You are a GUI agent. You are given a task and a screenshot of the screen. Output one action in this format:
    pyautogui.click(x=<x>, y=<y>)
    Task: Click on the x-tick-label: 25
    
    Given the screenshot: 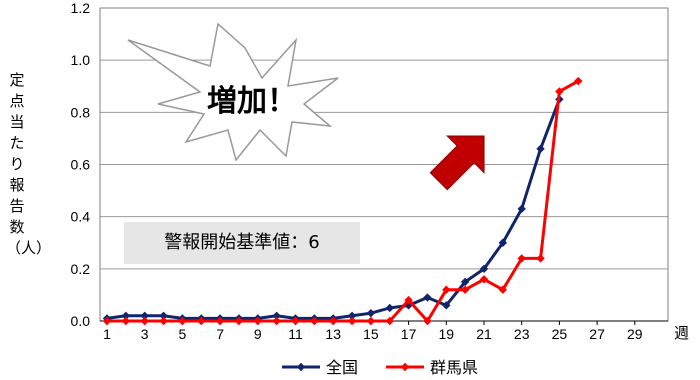 What is the action you would take?
    pyautogui.click(x=560, y=334)
    